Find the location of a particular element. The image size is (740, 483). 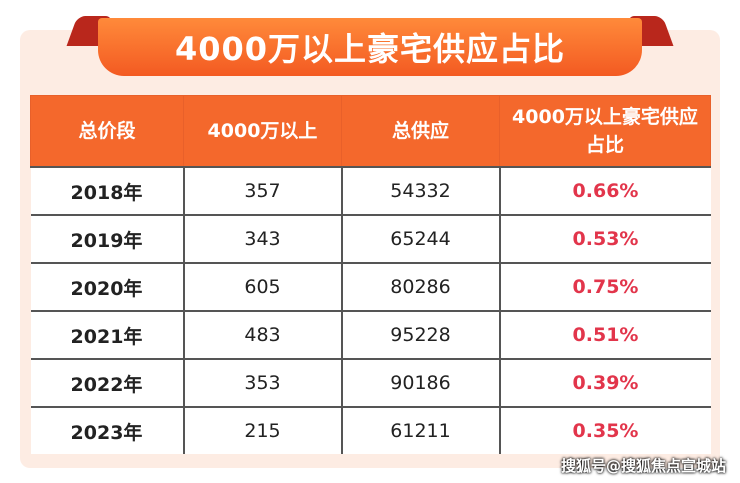

watermark: 搜狐号@搜狐焦点宣城站 is located at coordinates (643, 466).